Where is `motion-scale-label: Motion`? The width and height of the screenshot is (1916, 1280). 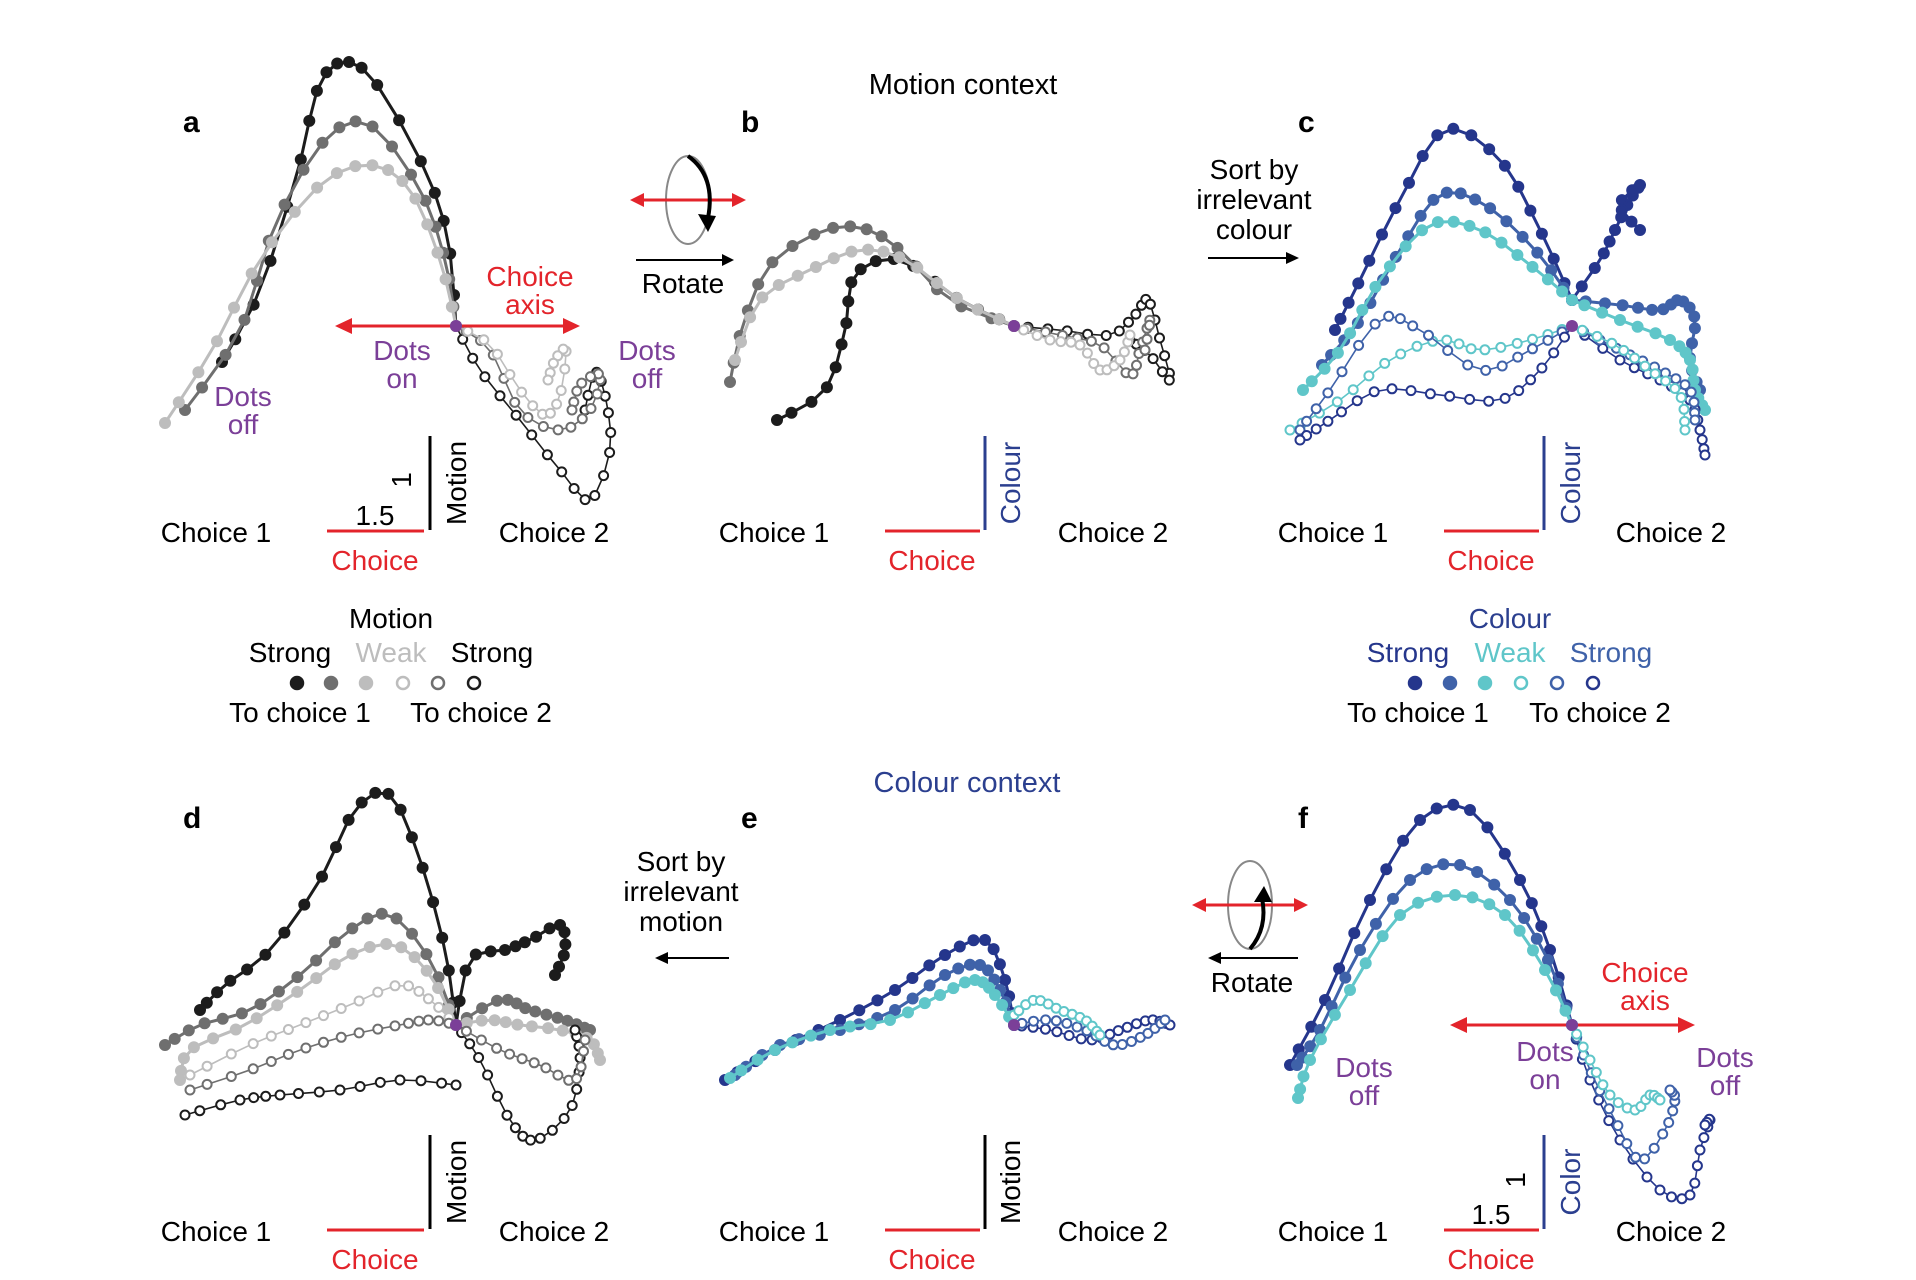
motion-scale-label: Motion is located at coordinates (456, 483).